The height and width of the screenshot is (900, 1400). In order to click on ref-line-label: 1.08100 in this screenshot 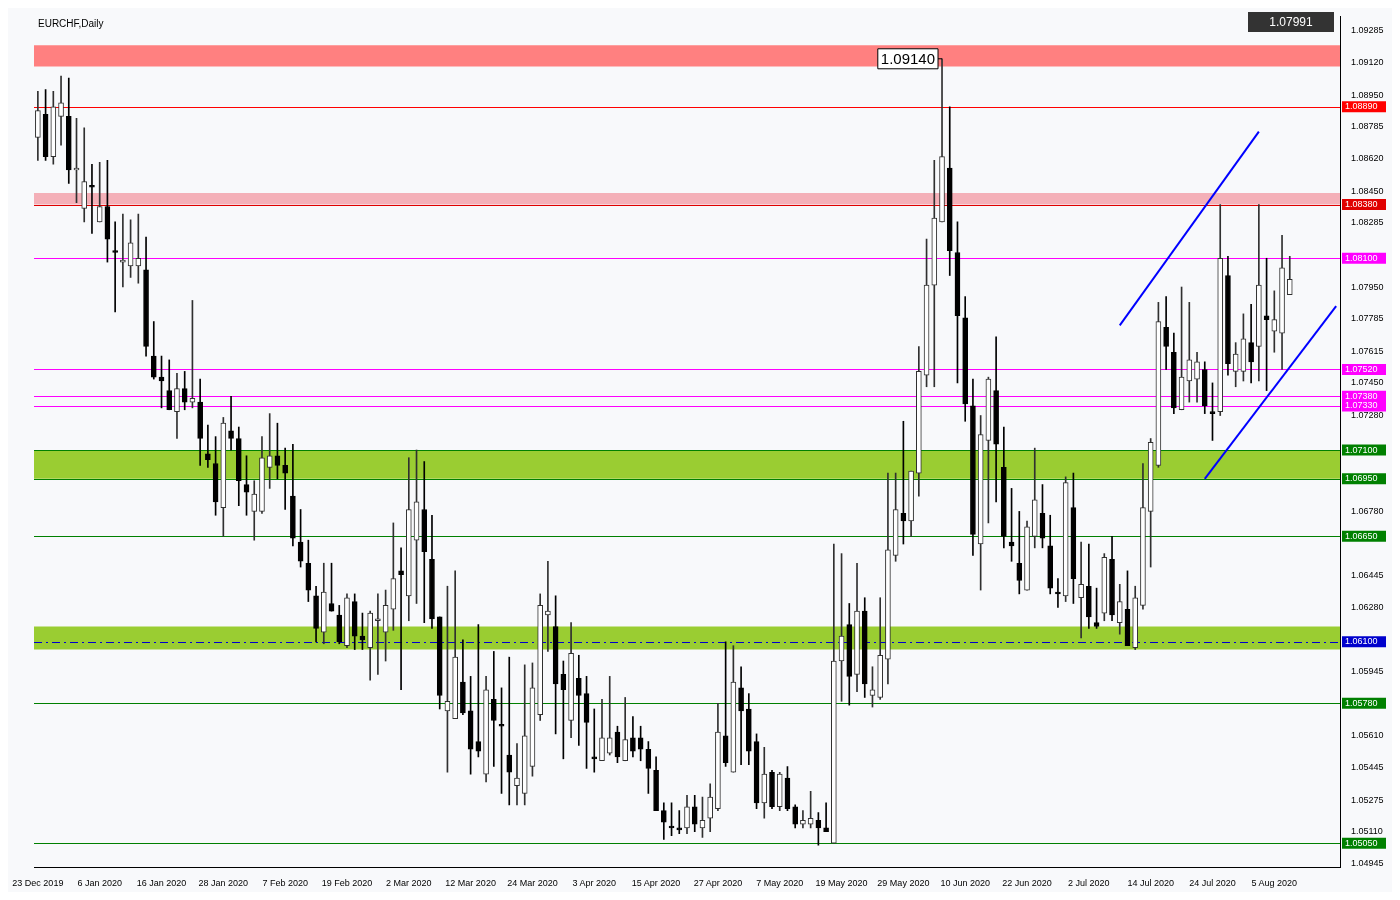, I will do `click(1361, 257)`.